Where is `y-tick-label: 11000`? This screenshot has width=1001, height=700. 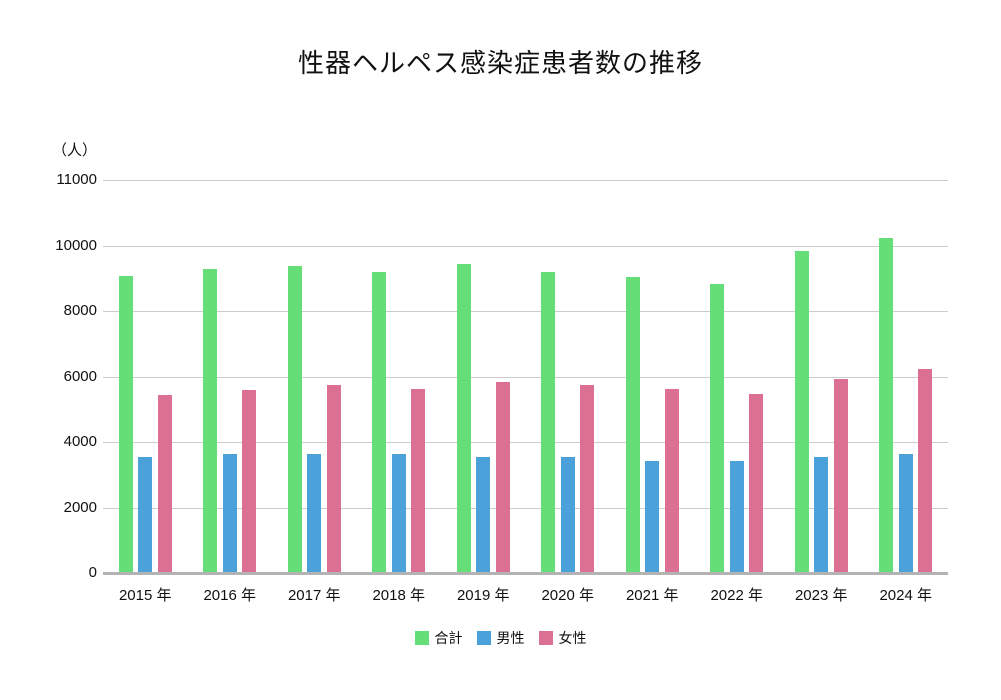
y-tick-label: 11000 is located at coordinates (76, 179).